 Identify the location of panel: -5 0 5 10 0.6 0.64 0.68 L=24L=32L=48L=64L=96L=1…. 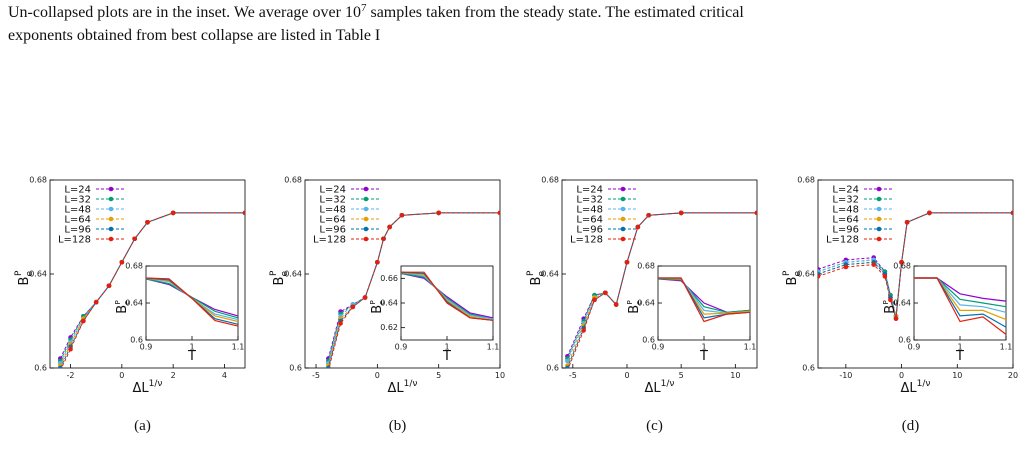
(387, 305).